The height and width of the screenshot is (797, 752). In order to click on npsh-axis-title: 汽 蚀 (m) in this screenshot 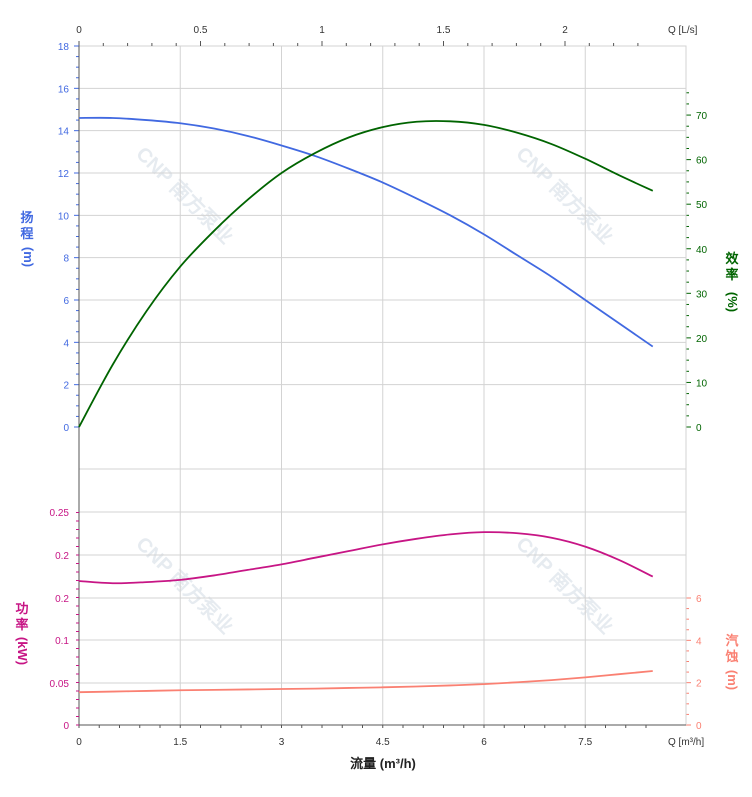, I will do `click(732, 661)`.